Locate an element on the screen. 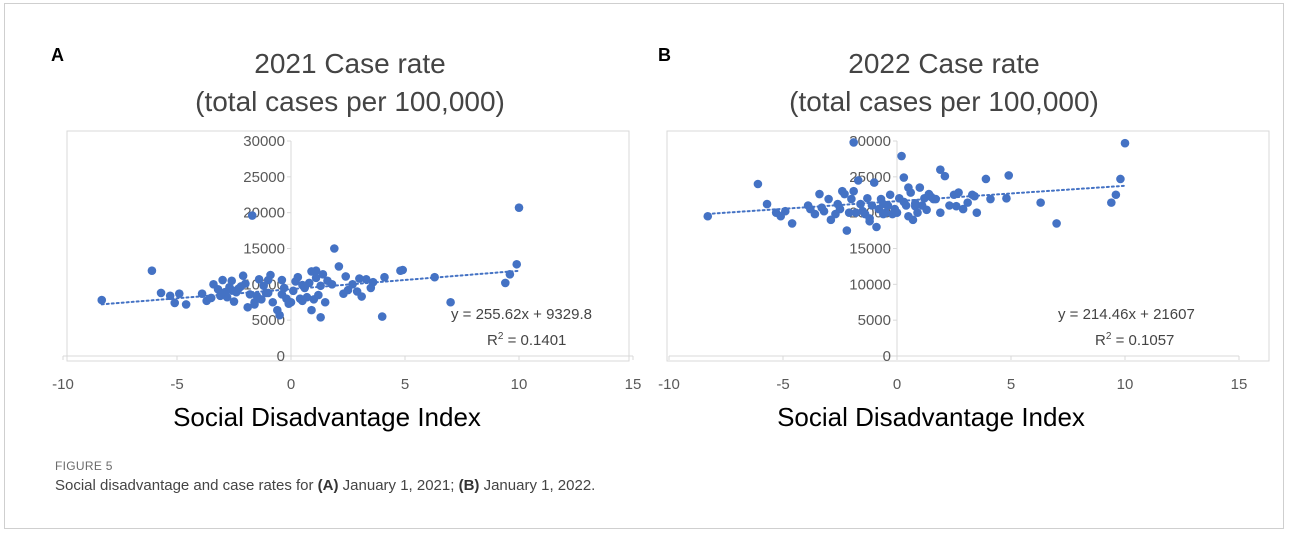 The image size is (1290, 534). trendline-equation: y = 255.62x + 9329.8 is located at coordinates (521, 314).